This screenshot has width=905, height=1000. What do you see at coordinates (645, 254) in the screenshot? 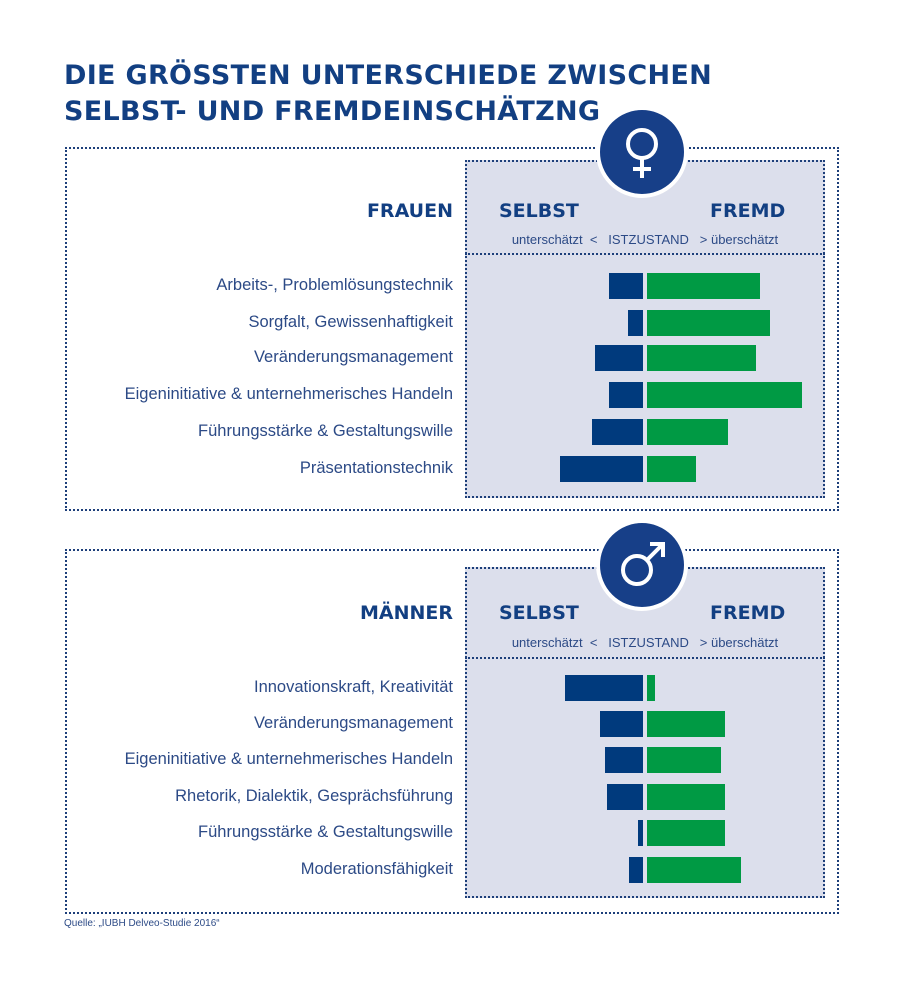
I see `frauen-divider` at bounding box center [645, 254].